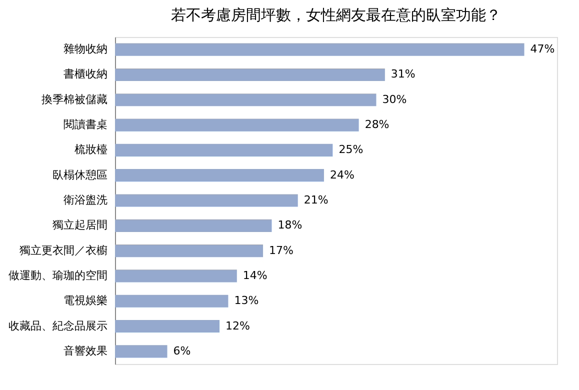 The height and width of the screenshot is (390, 579). Describe the element at coordinates (237, 325) in the screenshot. I see `data-label: 12%` at that location.